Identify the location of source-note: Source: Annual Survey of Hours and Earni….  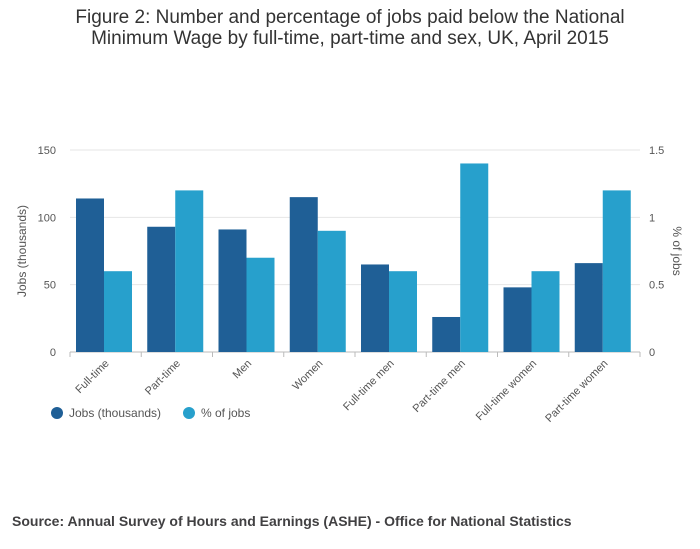
(292, 521).